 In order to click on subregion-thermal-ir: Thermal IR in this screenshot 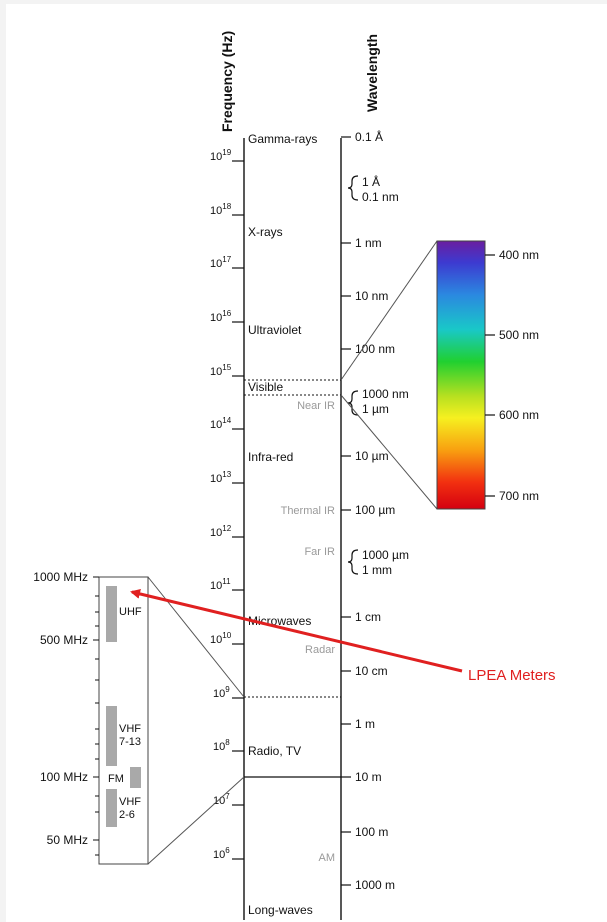, I will do `click(308, 511)`.